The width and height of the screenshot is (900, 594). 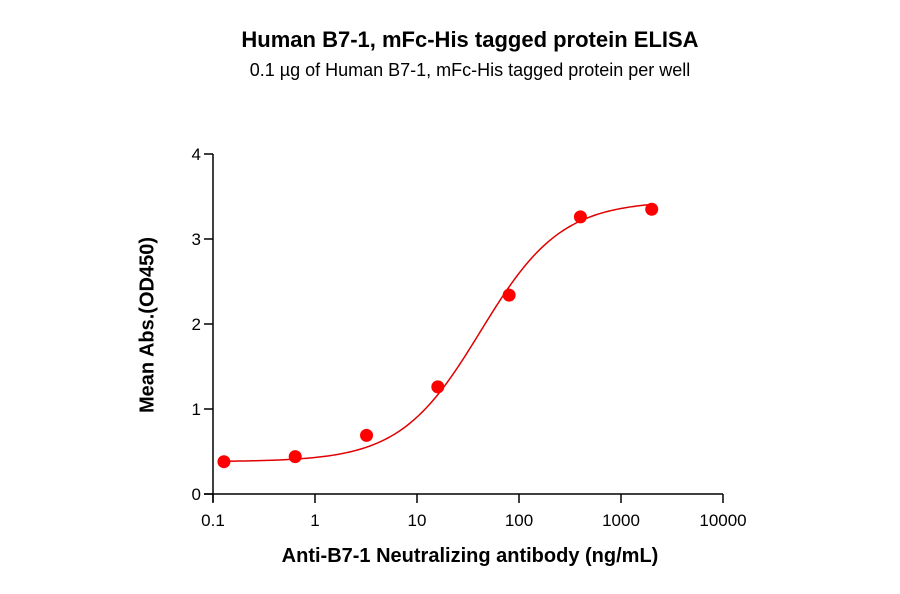 I want to click on x-tick-label: 1000, so click(x=621, y=520).